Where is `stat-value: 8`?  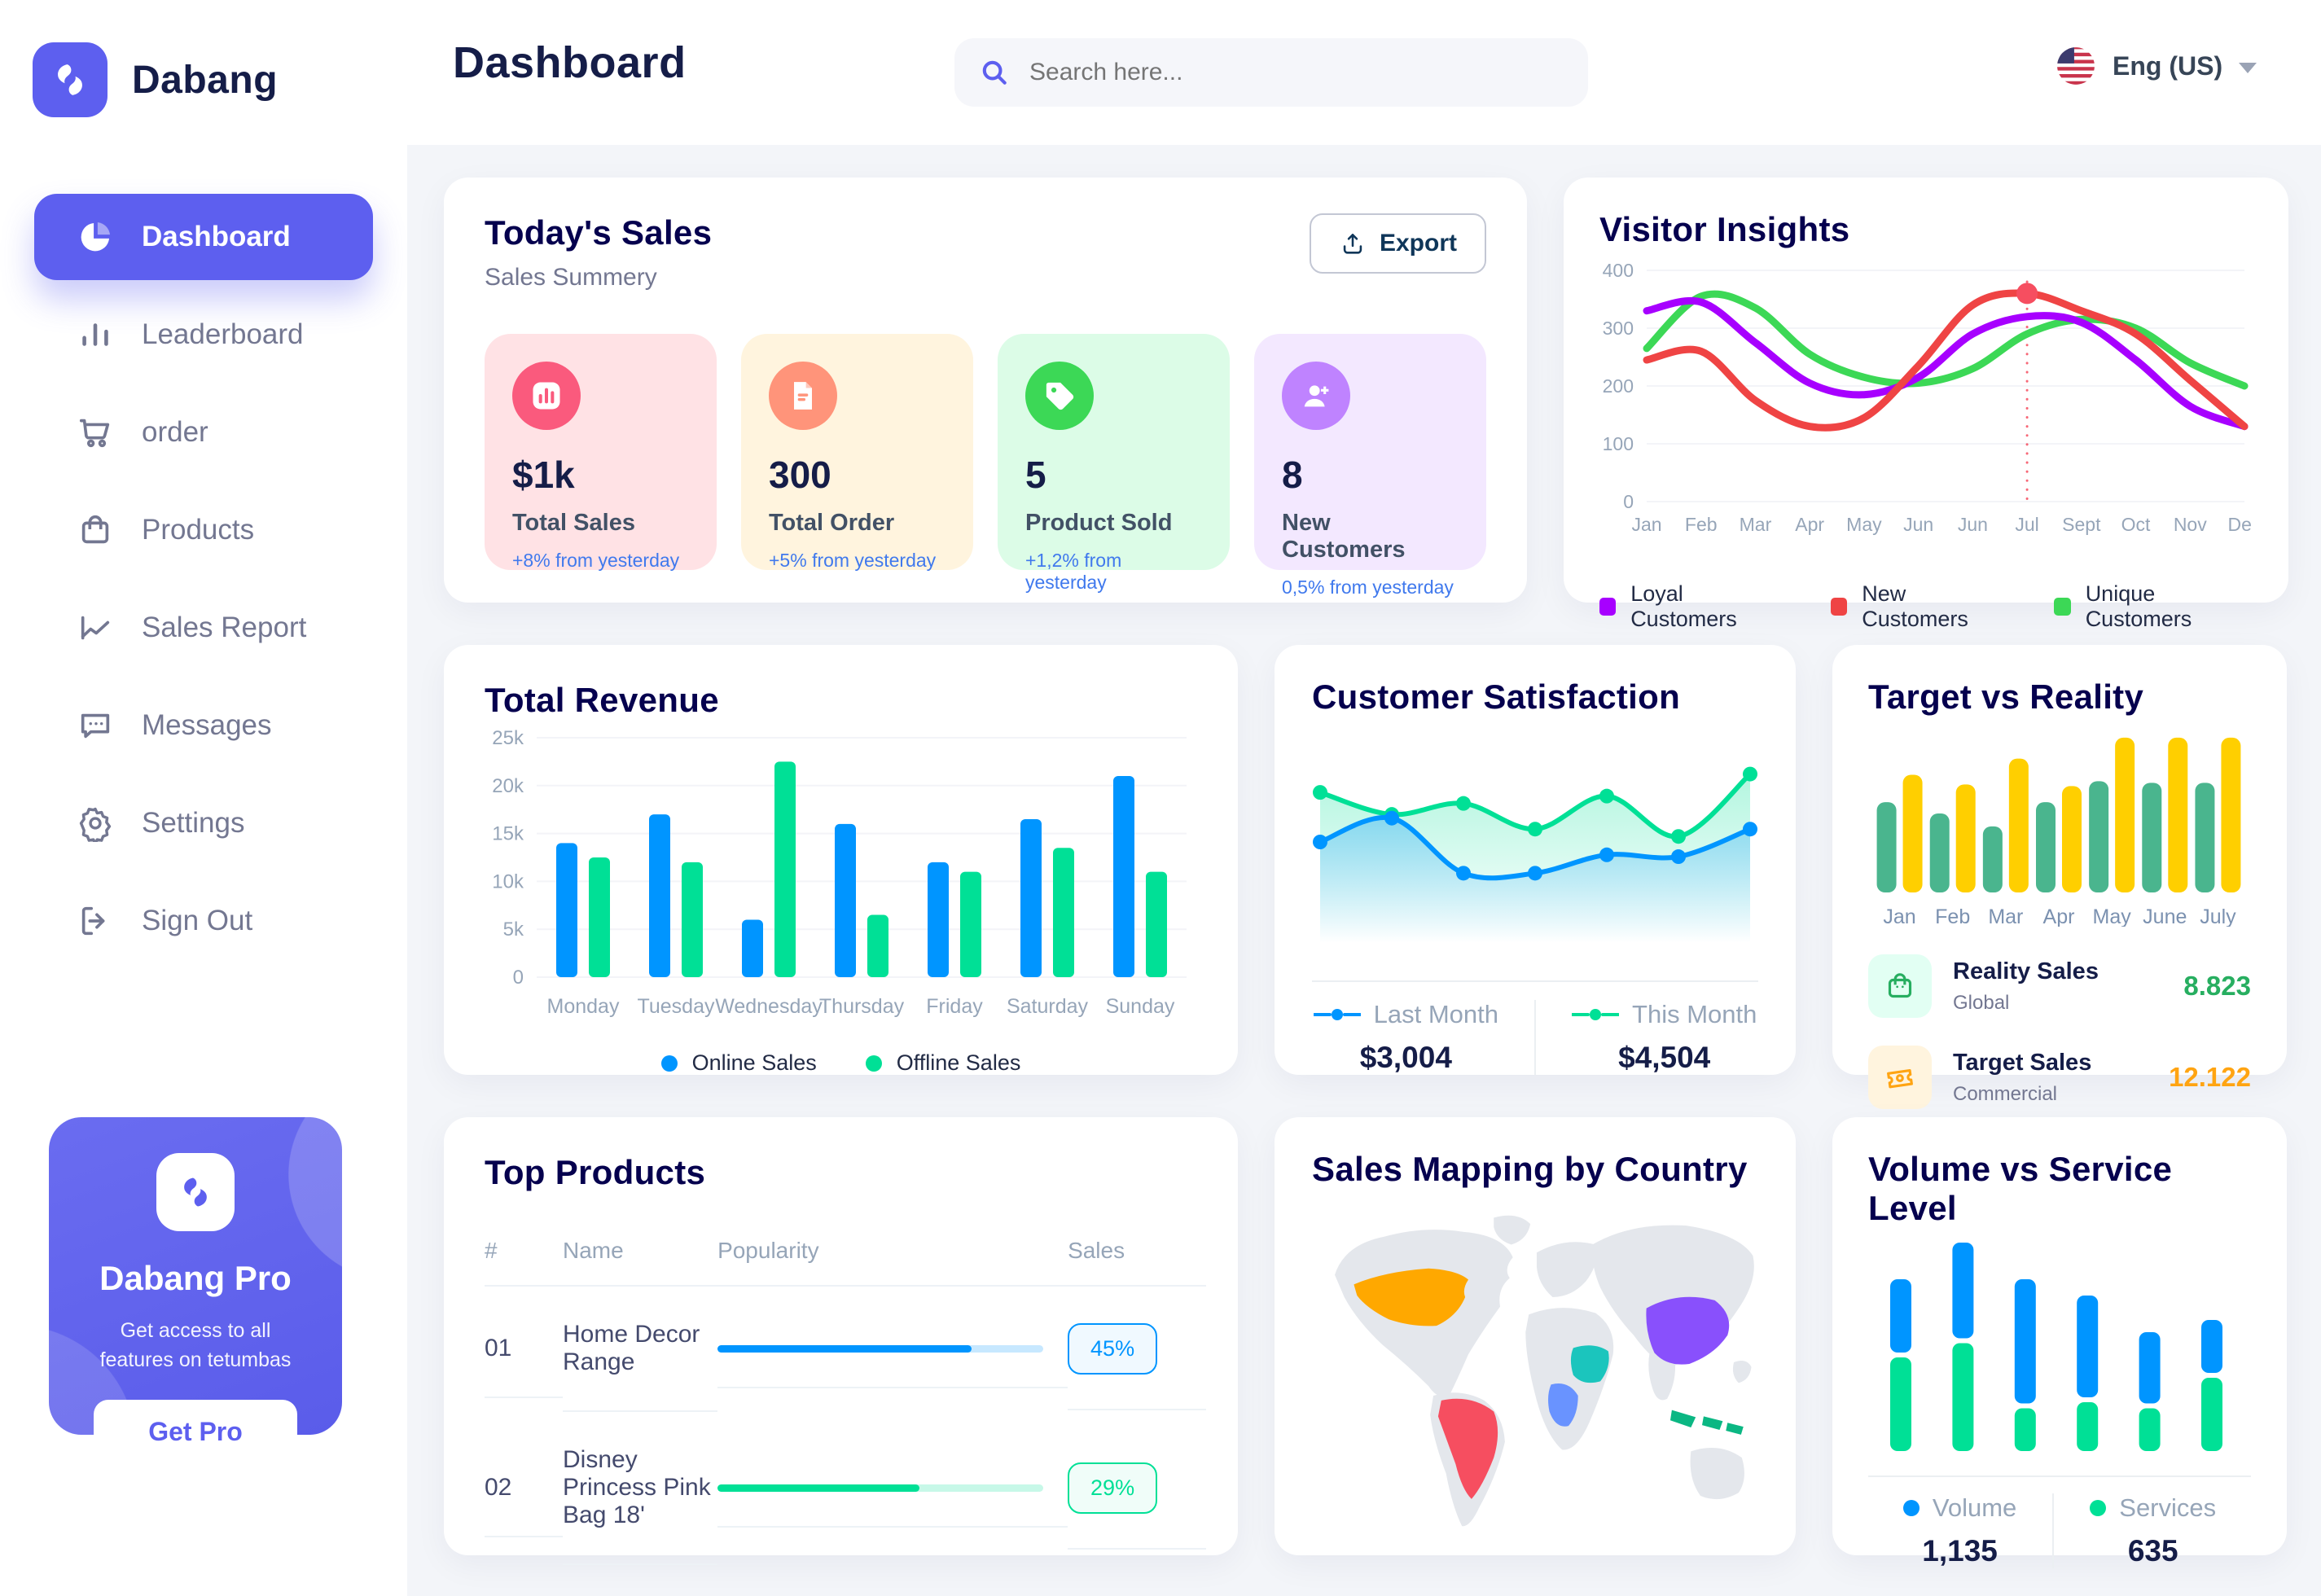 stat-value: 8 is located at coordinates (1292, 475).